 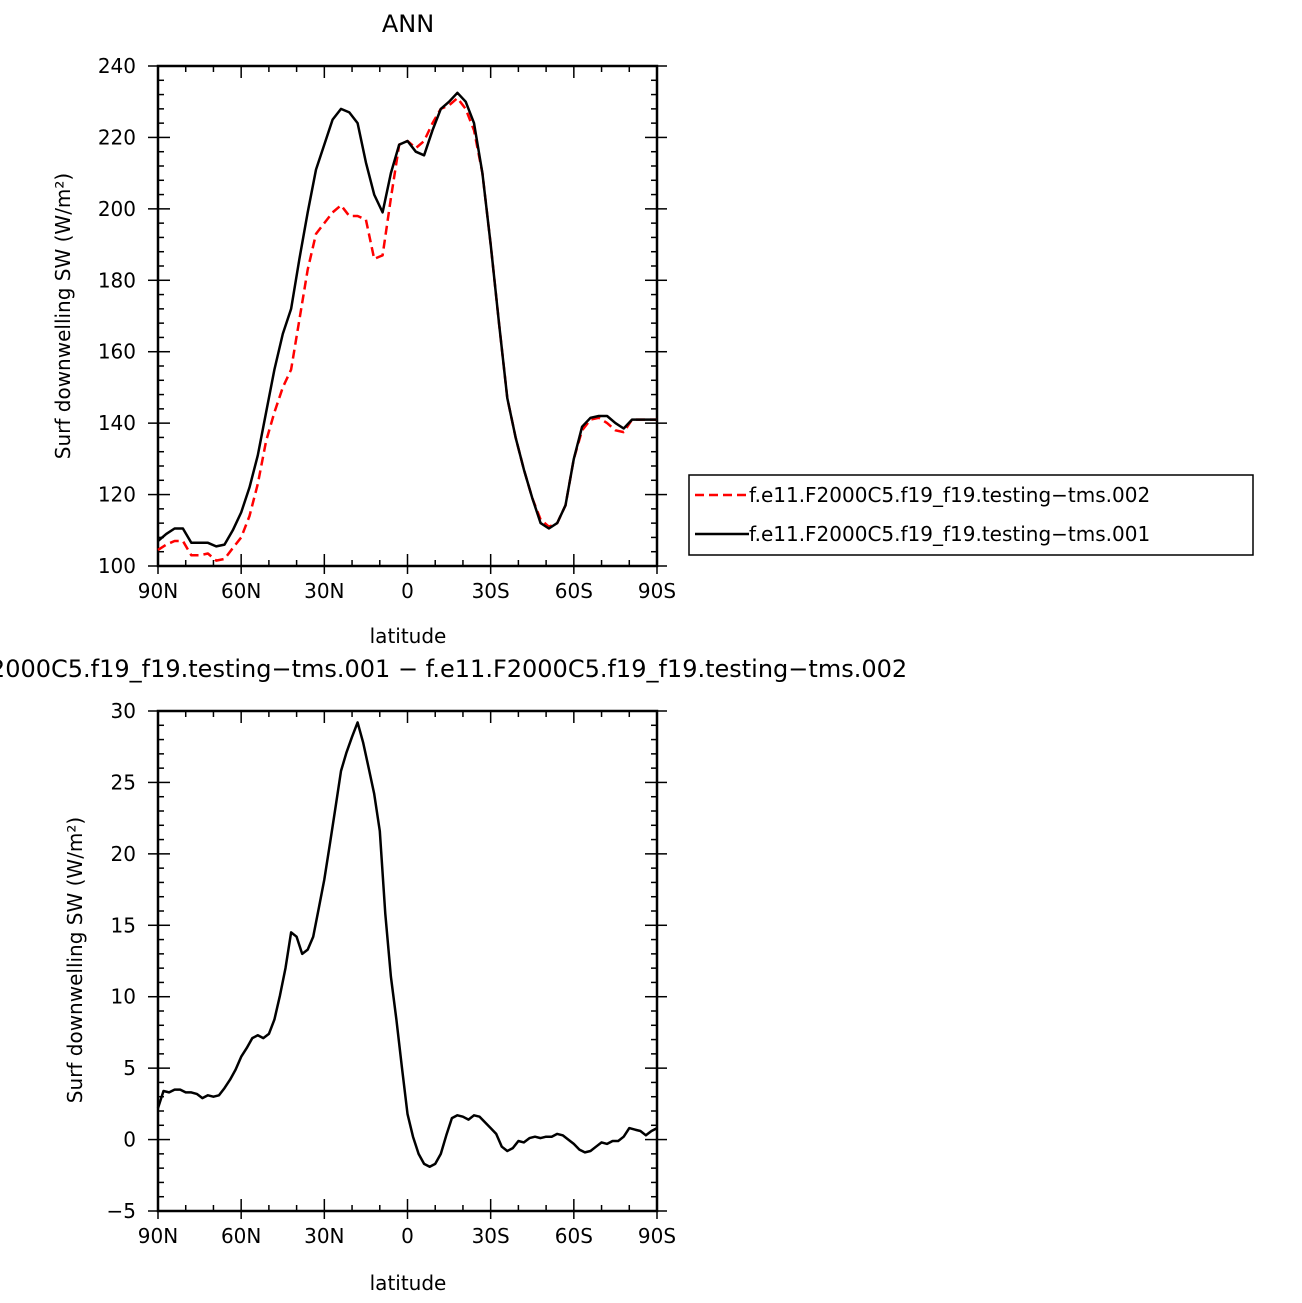 I want to click on bottom-x-tick-label: 90S, so click(x=657, y=1236).